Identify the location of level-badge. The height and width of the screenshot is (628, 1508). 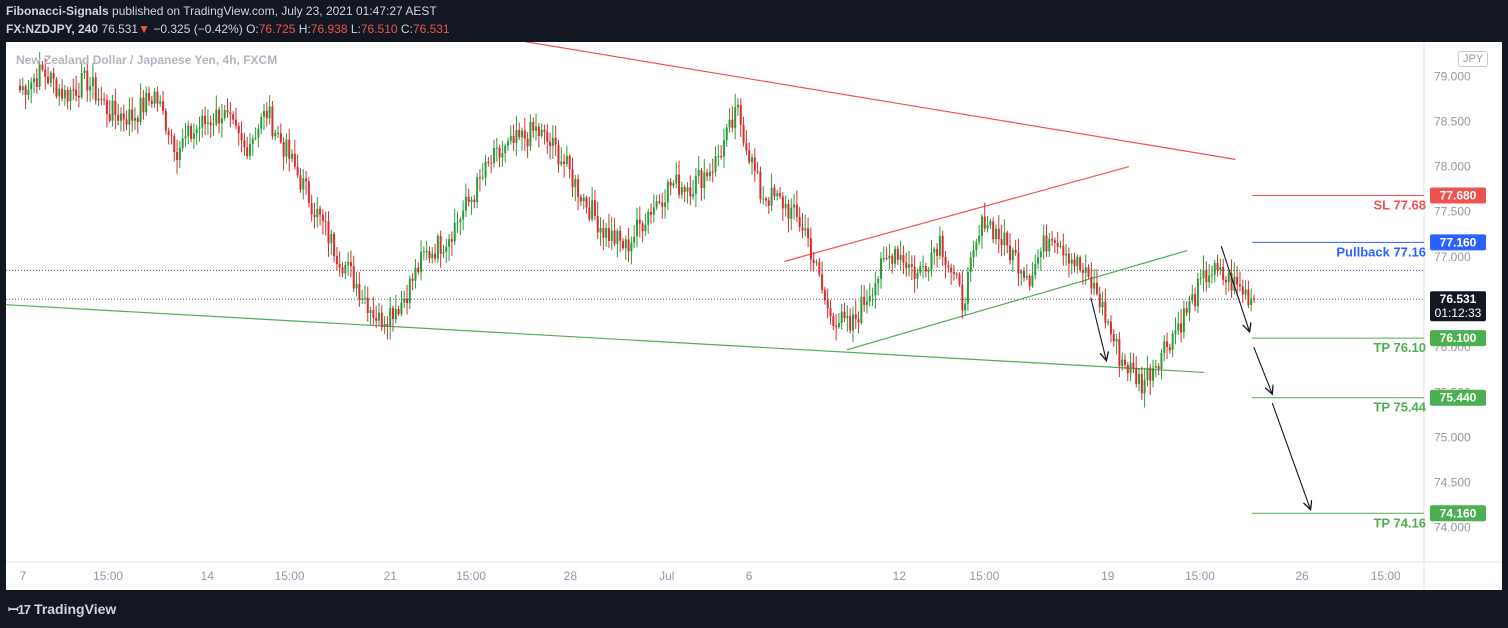
(1458, 397).